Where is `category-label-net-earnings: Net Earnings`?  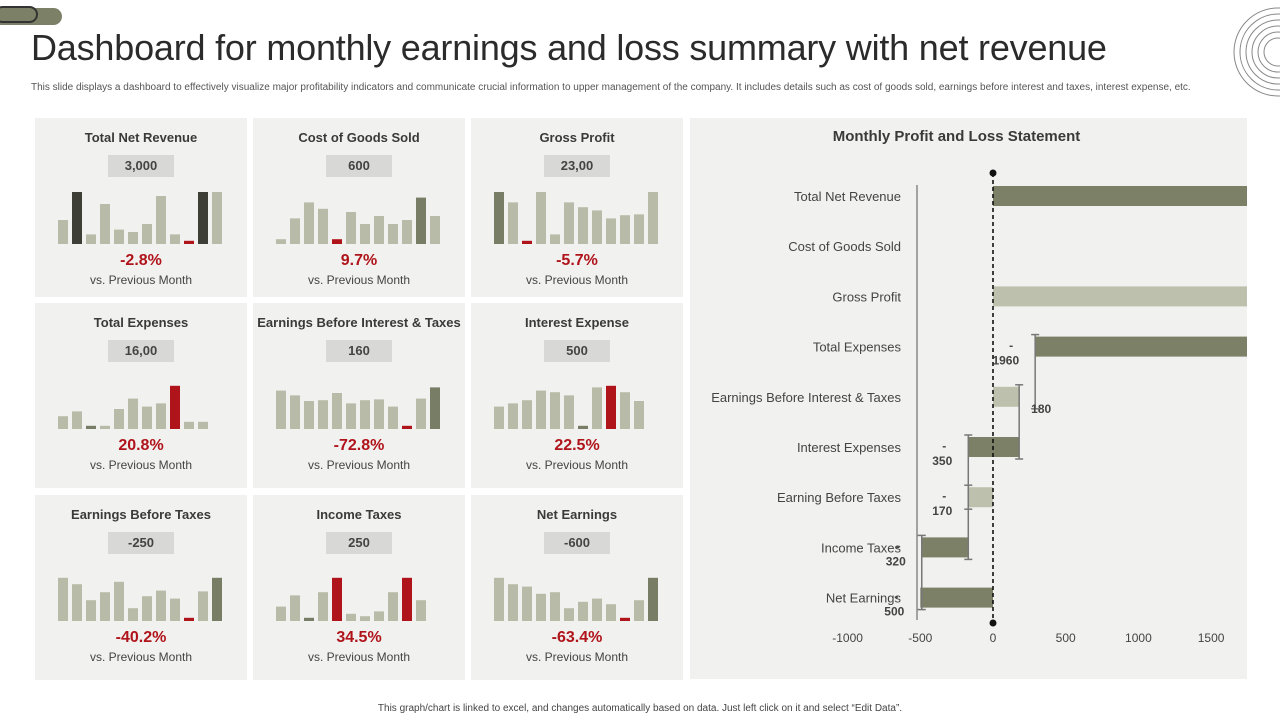
category-label-net-earnings: Net Earnings is located at coordinates (864, 598).